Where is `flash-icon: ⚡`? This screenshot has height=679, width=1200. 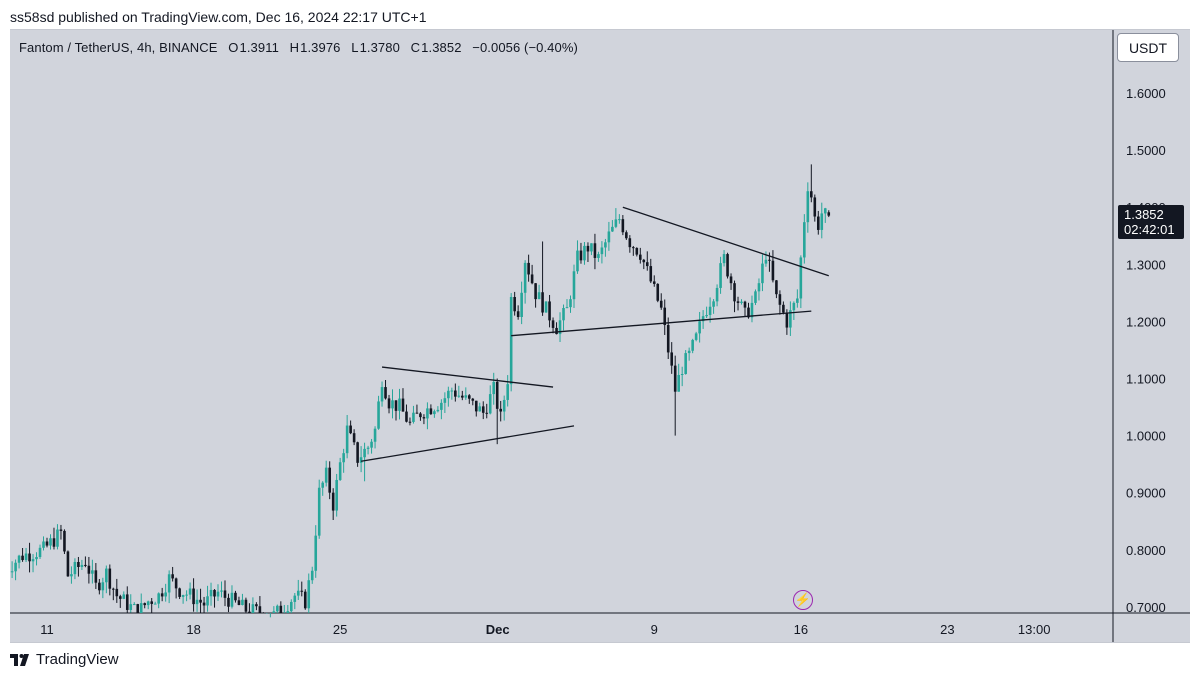
flash-icon: ⚡ is located at coordinates (803, 600).